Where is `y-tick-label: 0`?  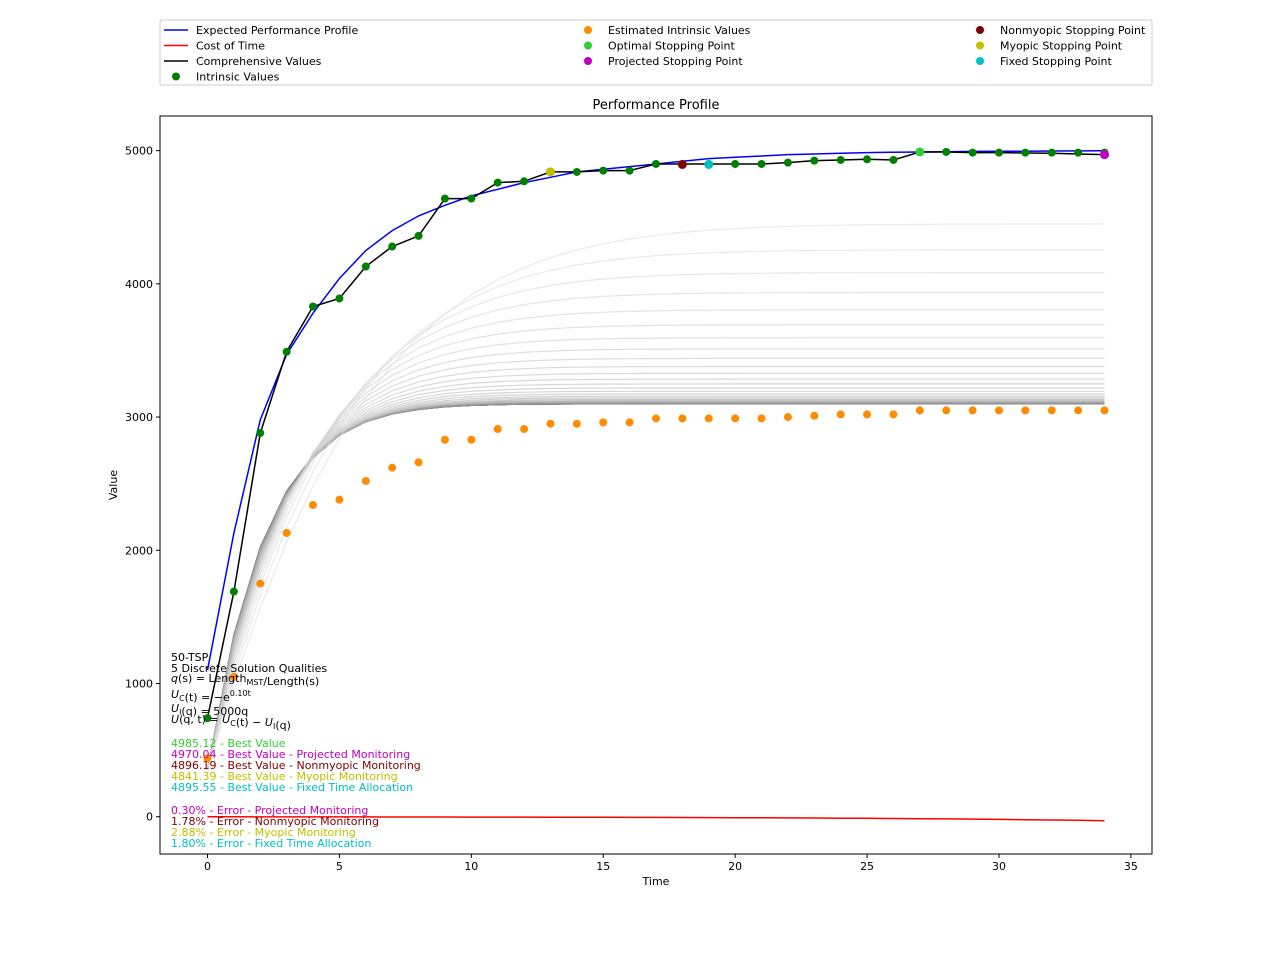
y-tick-label: 0 is located at coordinates (149, 817).